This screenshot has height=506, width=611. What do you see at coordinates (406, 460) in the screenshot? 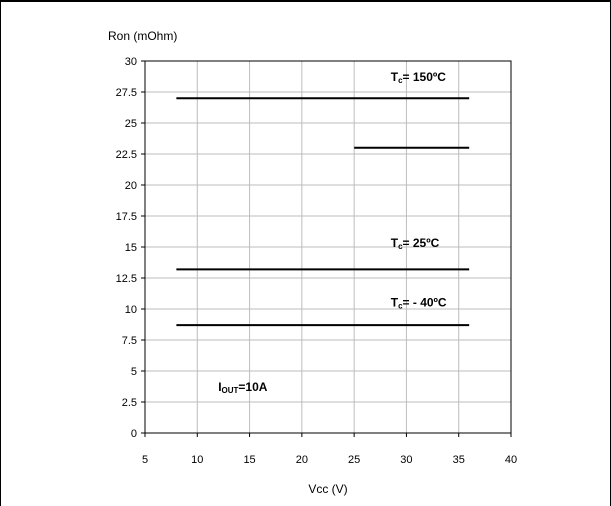
I see `x-tick-label: 30` at bounding box center [406, 460].